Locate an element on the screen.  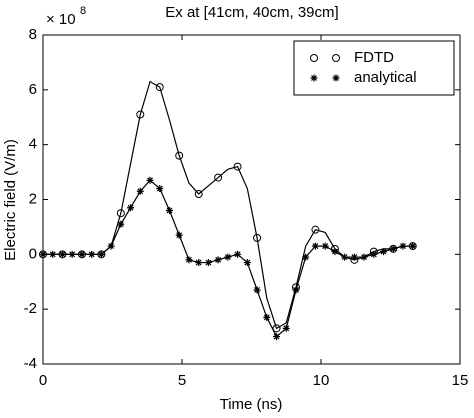
legend-label: analytical is located at coordinates (385, 77).